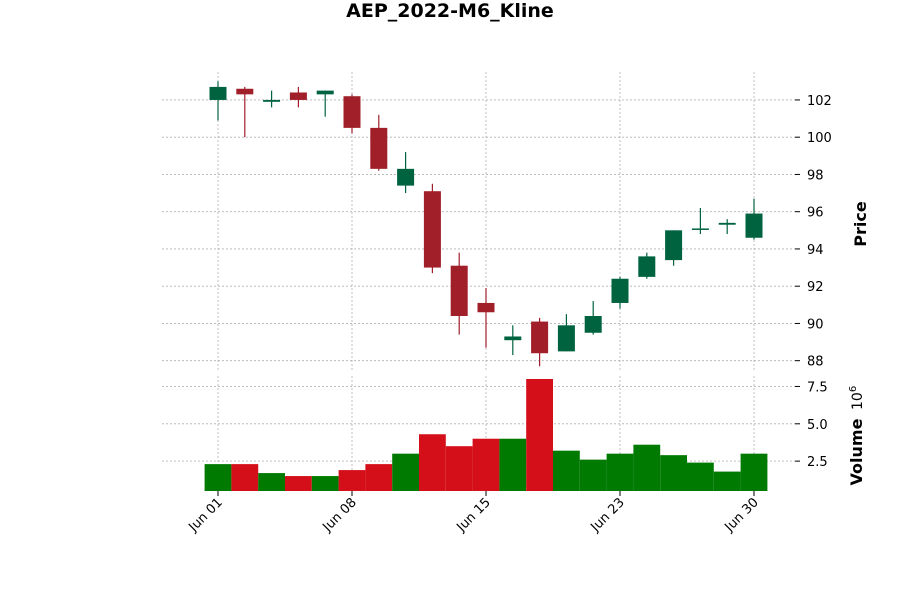 Image resolution: width=900 pixels, height=600 pixels. What do you see at coordinates (815, 250) in the screenshot?
I see `price-tick-label: 94` at bounding box center [815, 250].